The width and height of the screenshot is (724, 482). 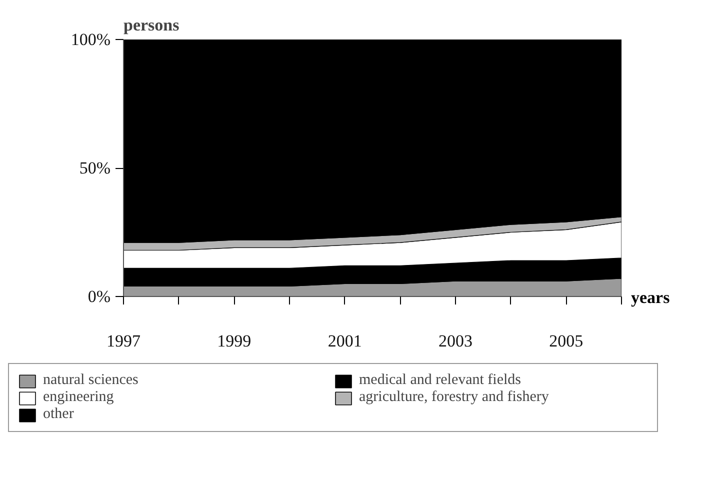 I want to click on legend-label: natural sciences, so click(x=91, y=380).